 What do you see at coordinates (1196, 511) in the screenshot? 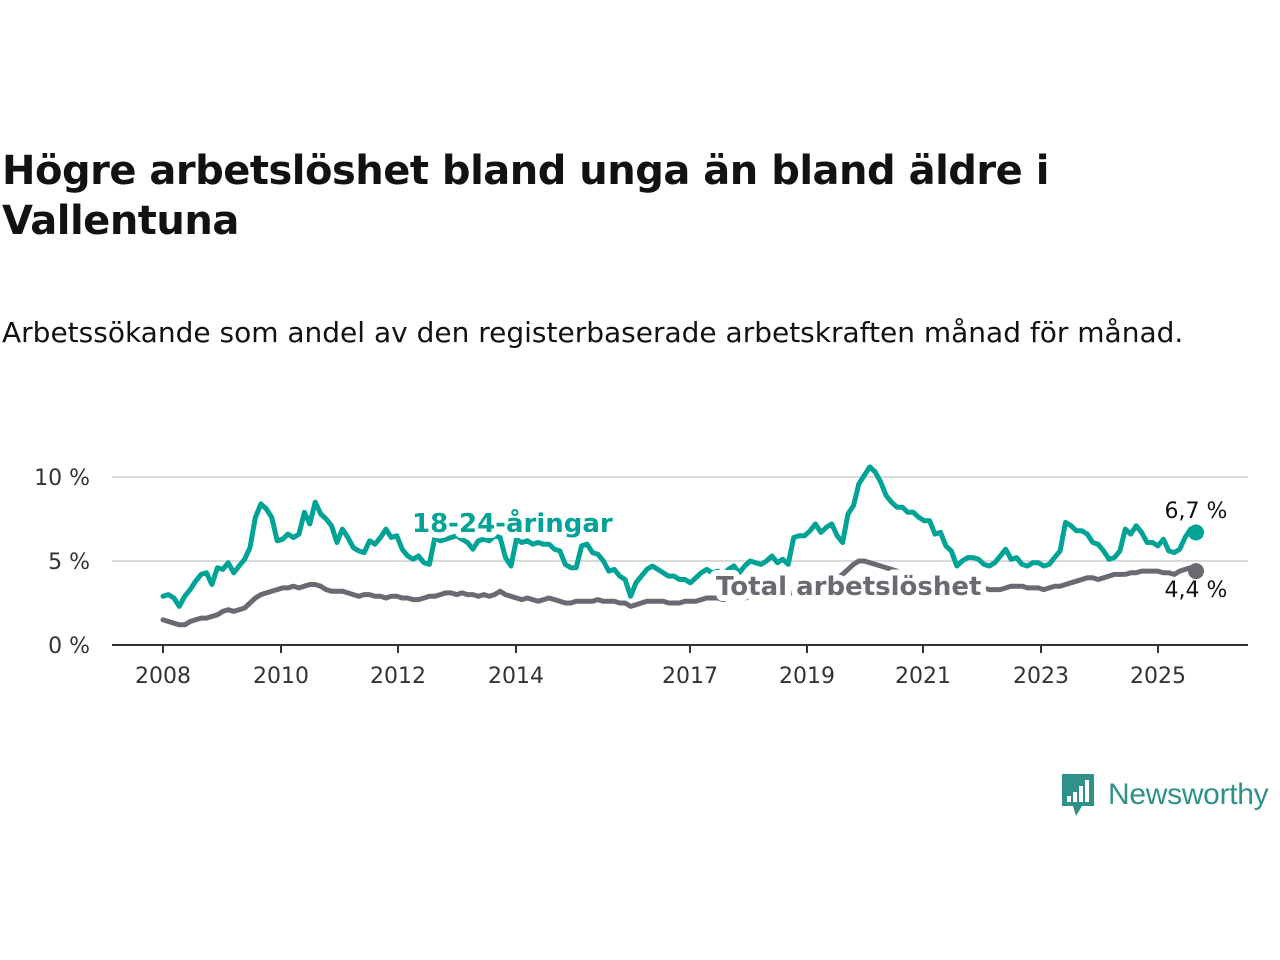
I see `end-value-youth: 6,7 %` at bounding box center [1196, 511].